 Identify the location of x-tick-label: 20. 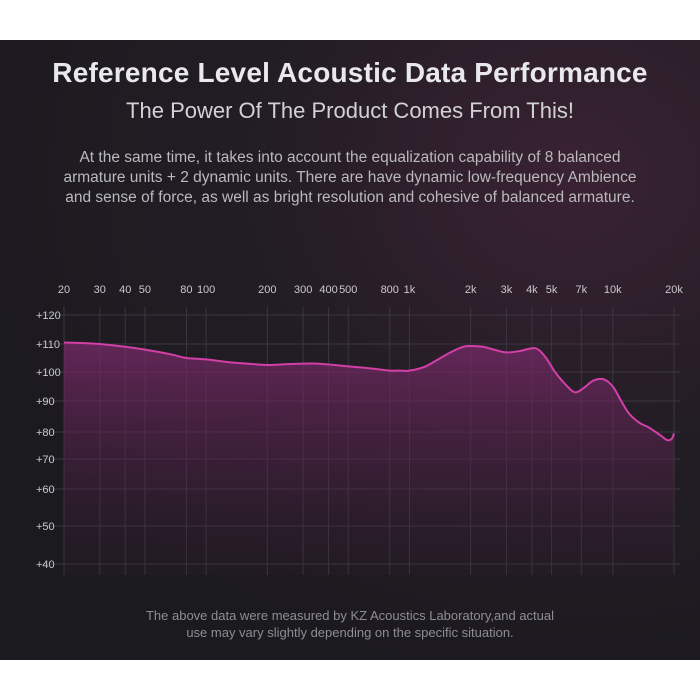
(64, 290).